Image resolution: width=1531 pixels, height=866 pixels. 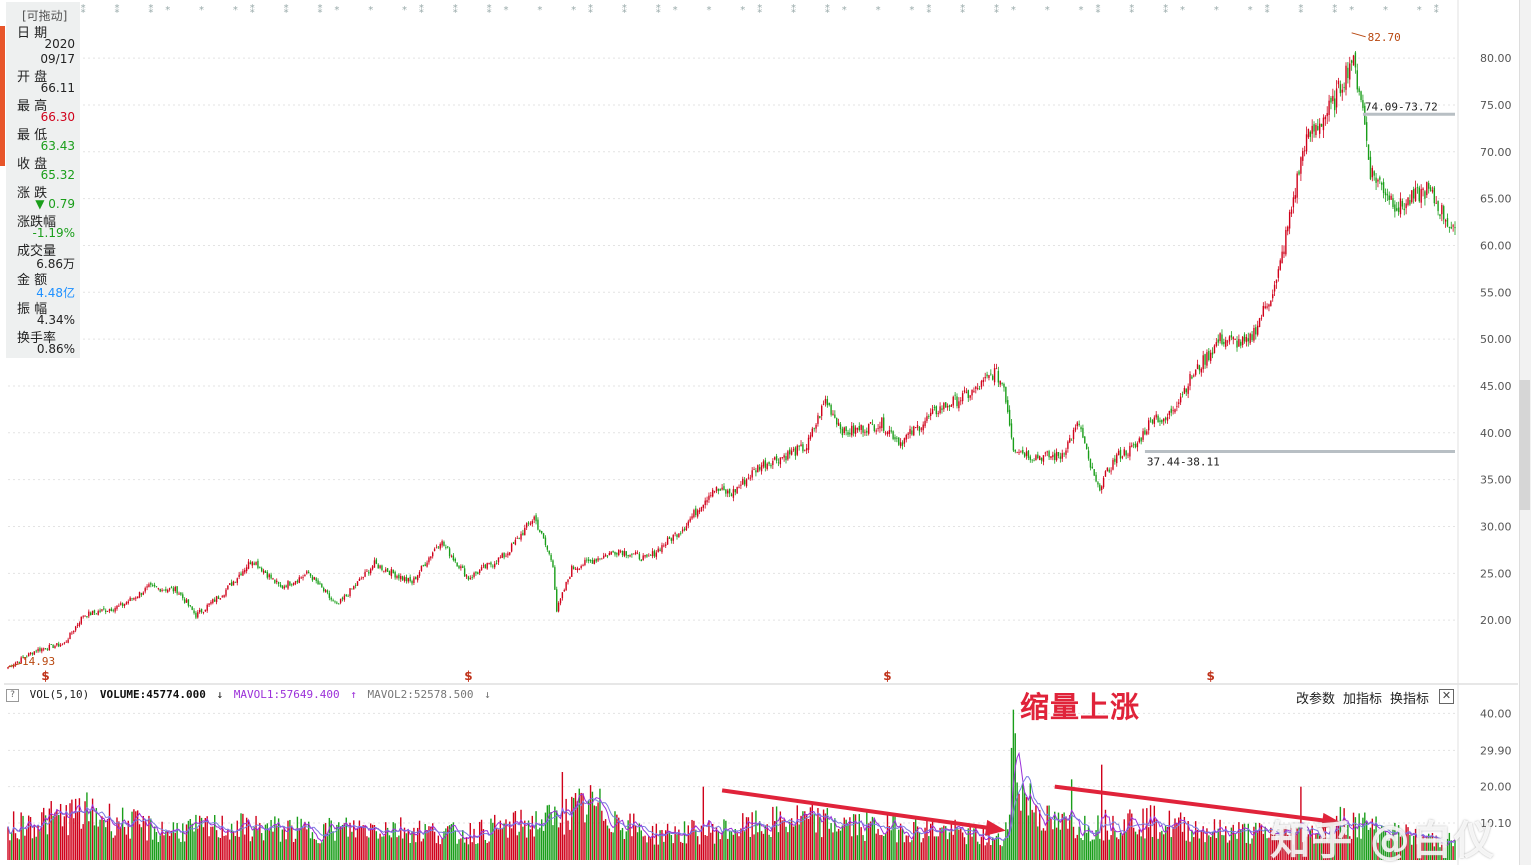 What do you see at coordinates (1363, 699) in the screenshot?
I see `add-indicator-button: 加指标` at bounding box center [1363, 699].